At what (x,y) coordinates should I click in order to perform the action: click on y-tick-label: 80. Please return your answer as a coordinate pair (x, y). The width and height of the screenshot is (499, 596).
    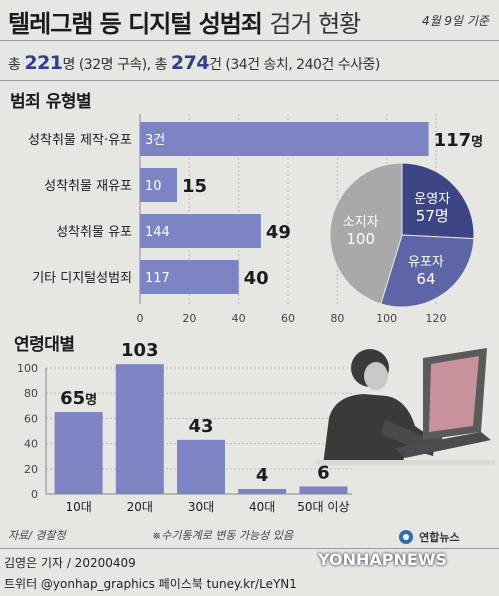
    Looking at the image, I should click on (31, 393).